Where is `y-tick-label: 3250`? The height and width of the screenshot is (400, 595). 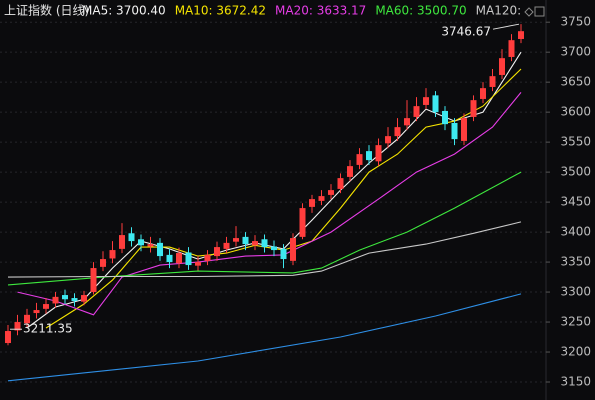
y-tick-label: 3250 is located at coordinates (575, 322).